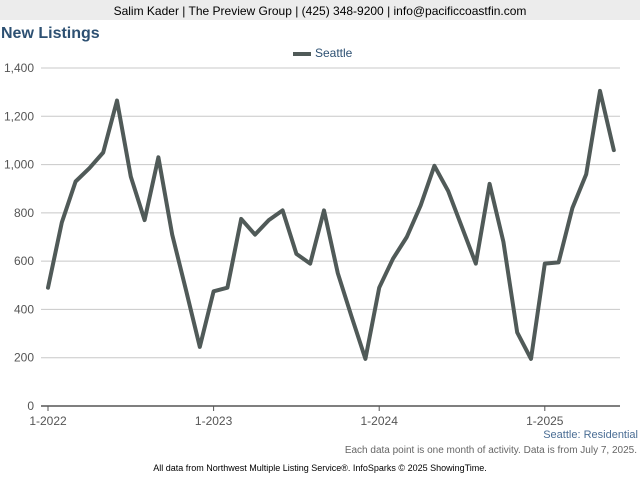 Image resolution: width=640 pixels, height=480 pixels. I want to click on y-tick-label: 1,400, so click(19, 68).